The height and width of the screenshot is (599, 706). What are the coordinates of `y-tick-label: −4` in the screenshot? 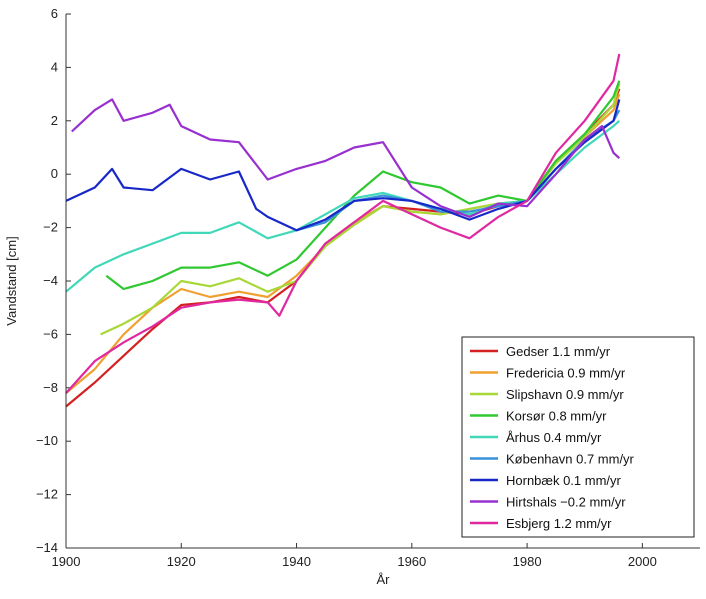 It's located at (50, 280).